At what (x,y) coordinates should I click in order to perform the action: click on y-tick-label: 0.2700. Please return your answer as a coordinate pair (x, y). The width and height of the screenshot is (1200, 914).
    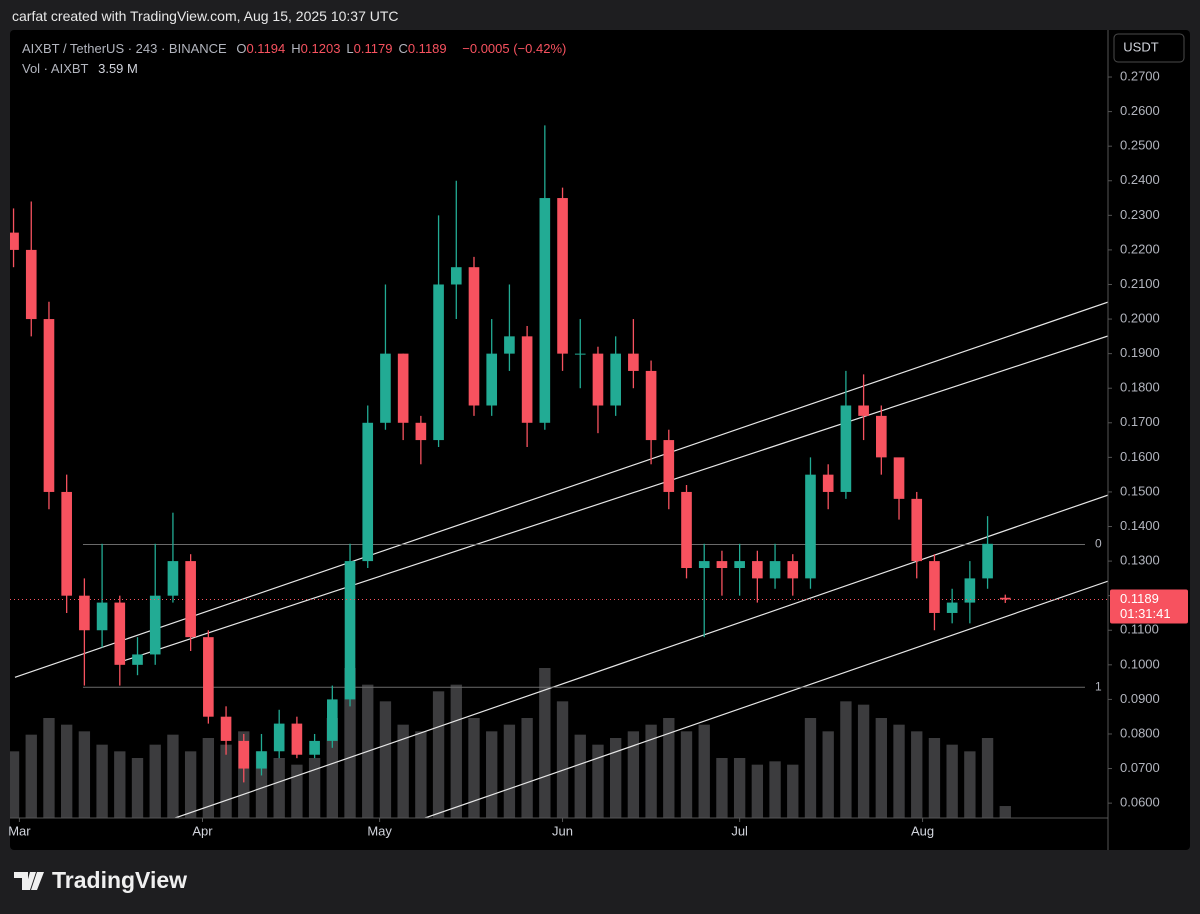
    Looking at the image, I should click on (1140, 75).